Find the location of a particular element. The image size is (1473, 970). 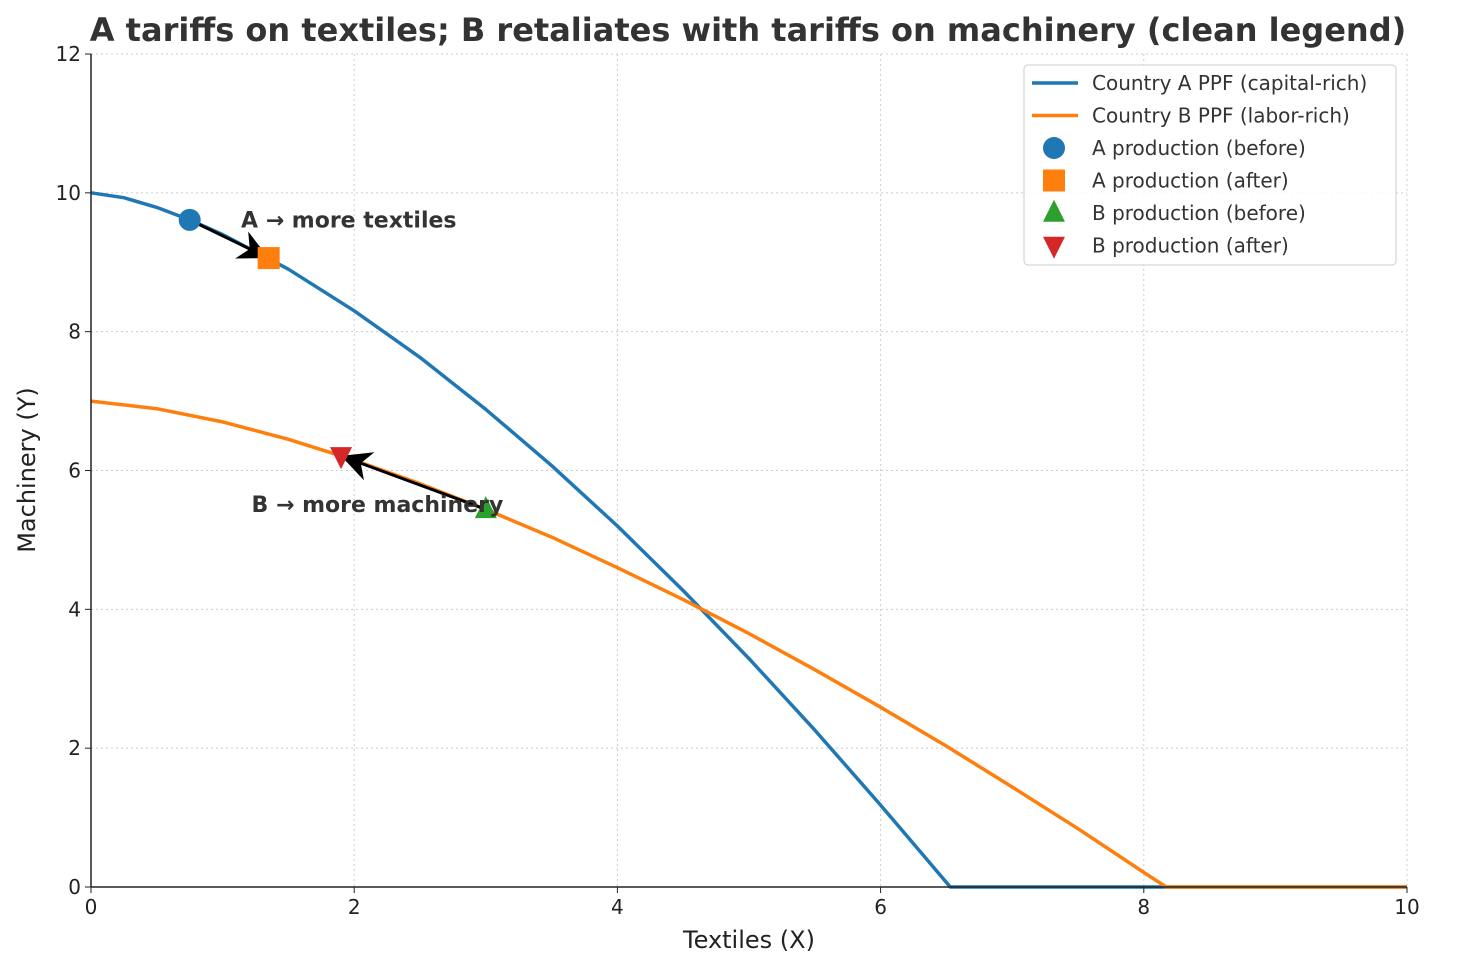

y-tick-label: 6 is located at coordinates (74, 471).